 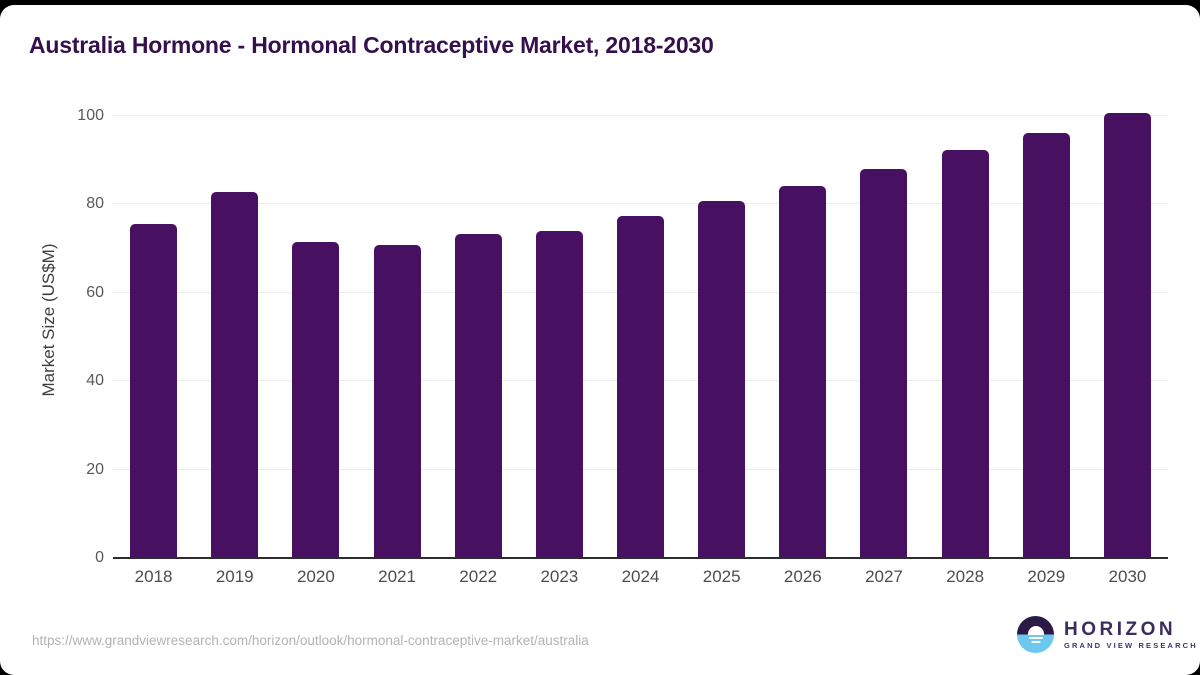 What do you see at coordinates (48, 320) in the screenshot?
I see `y-axis-title: Market Size (US$M)` at bounding box center [48, 320].